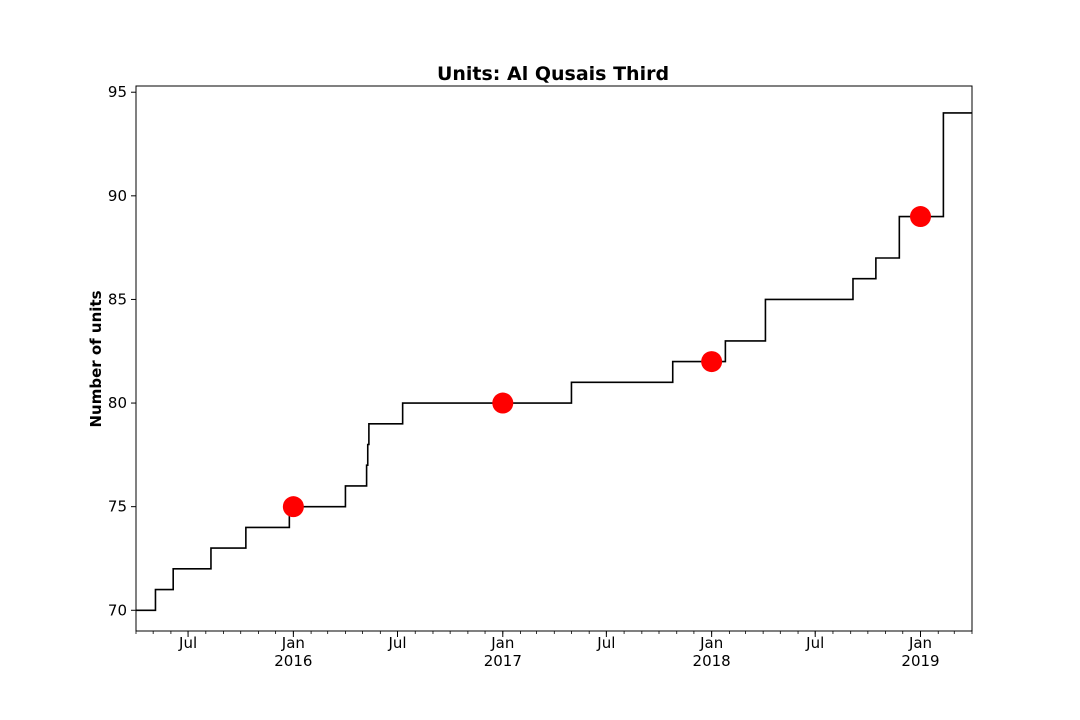  I want to click on y-tick-label: 75, so click(117, 507).